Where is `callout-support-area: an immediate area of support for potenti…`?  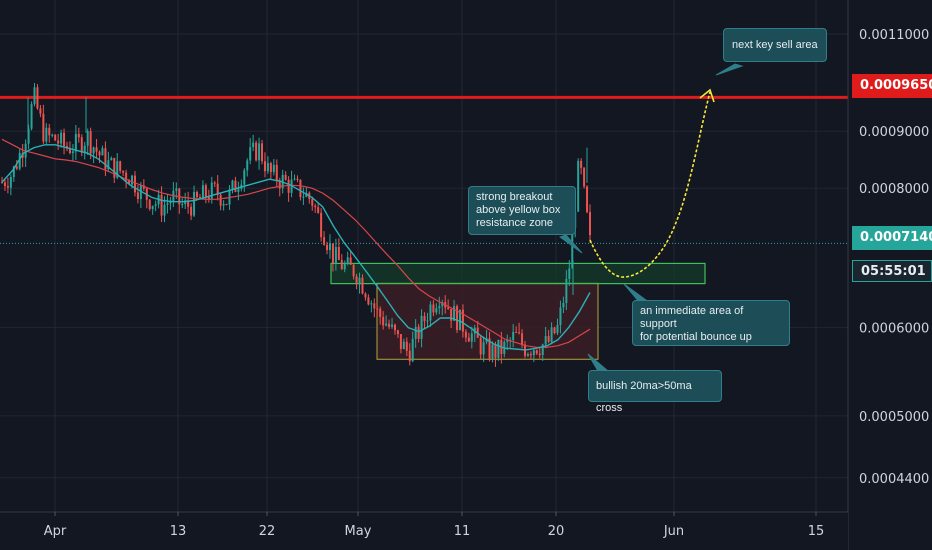 callout-support-area: an immediate area of support for potenti… is located at coordinates (711, 323).